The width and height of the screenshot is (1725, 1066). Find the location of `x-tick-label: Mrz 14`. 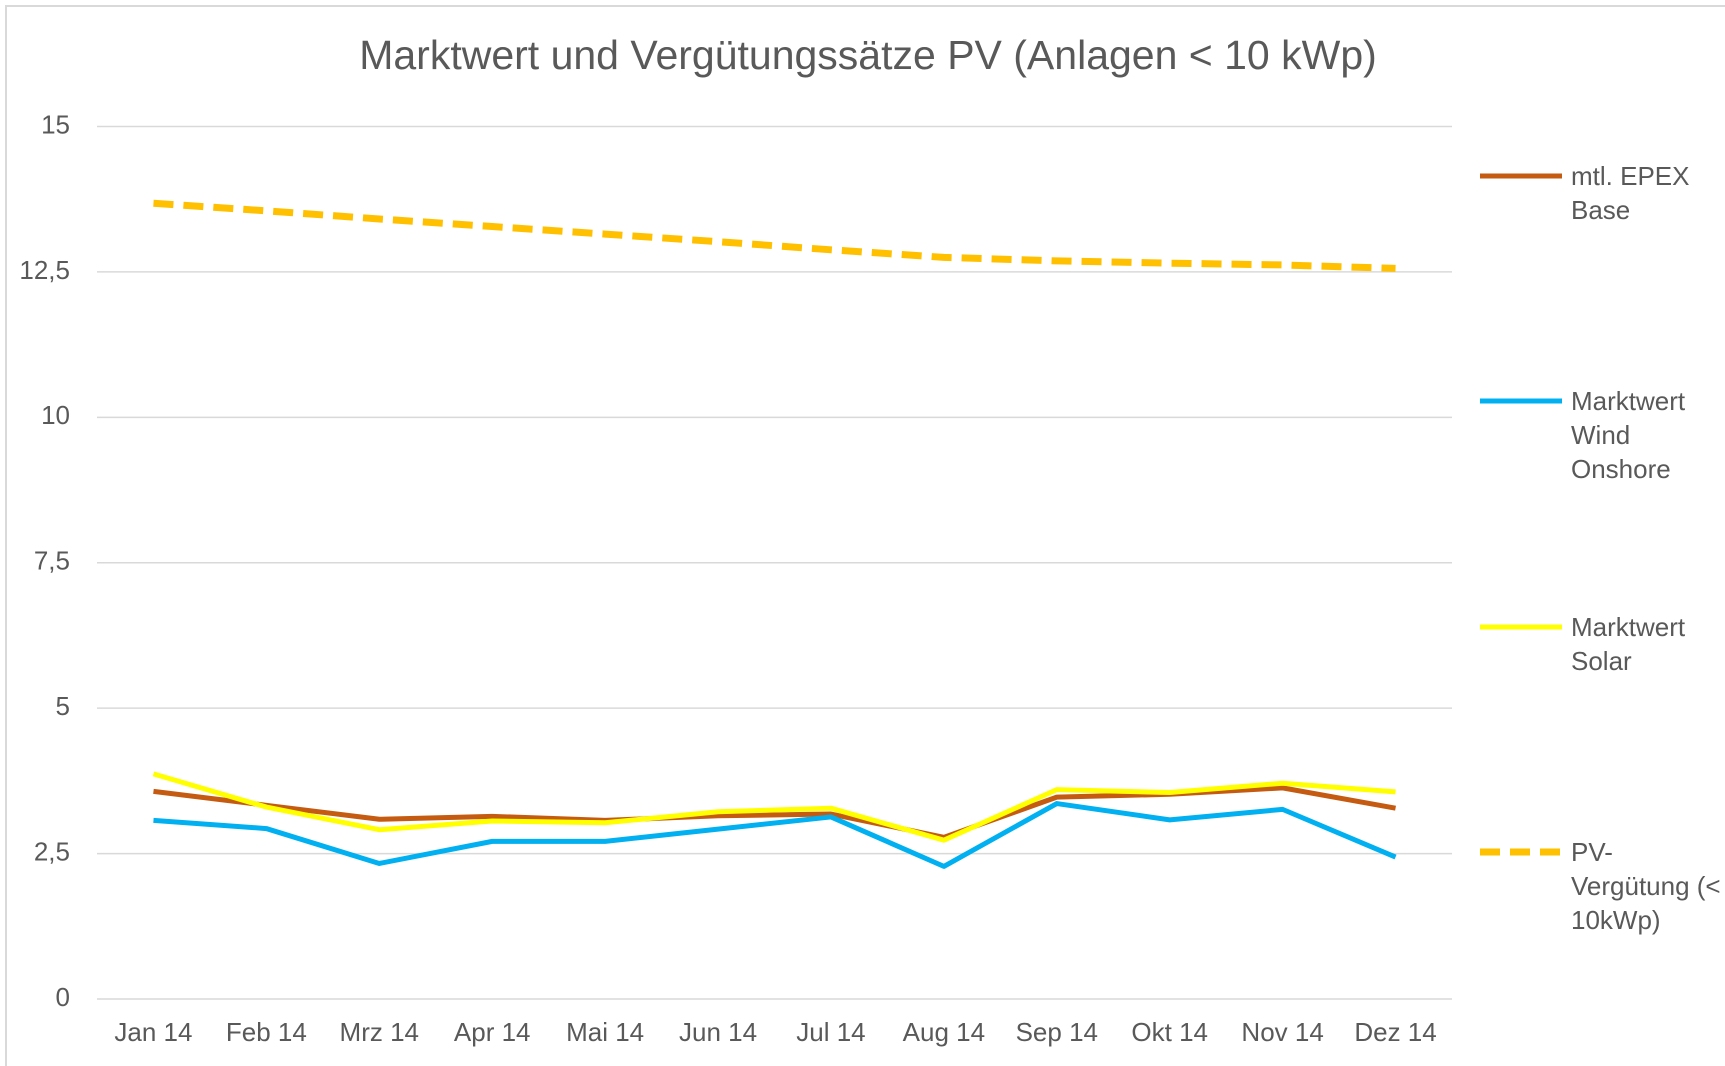

x-tick-label: Mrz 14 is located at coordinates (379, 1032).